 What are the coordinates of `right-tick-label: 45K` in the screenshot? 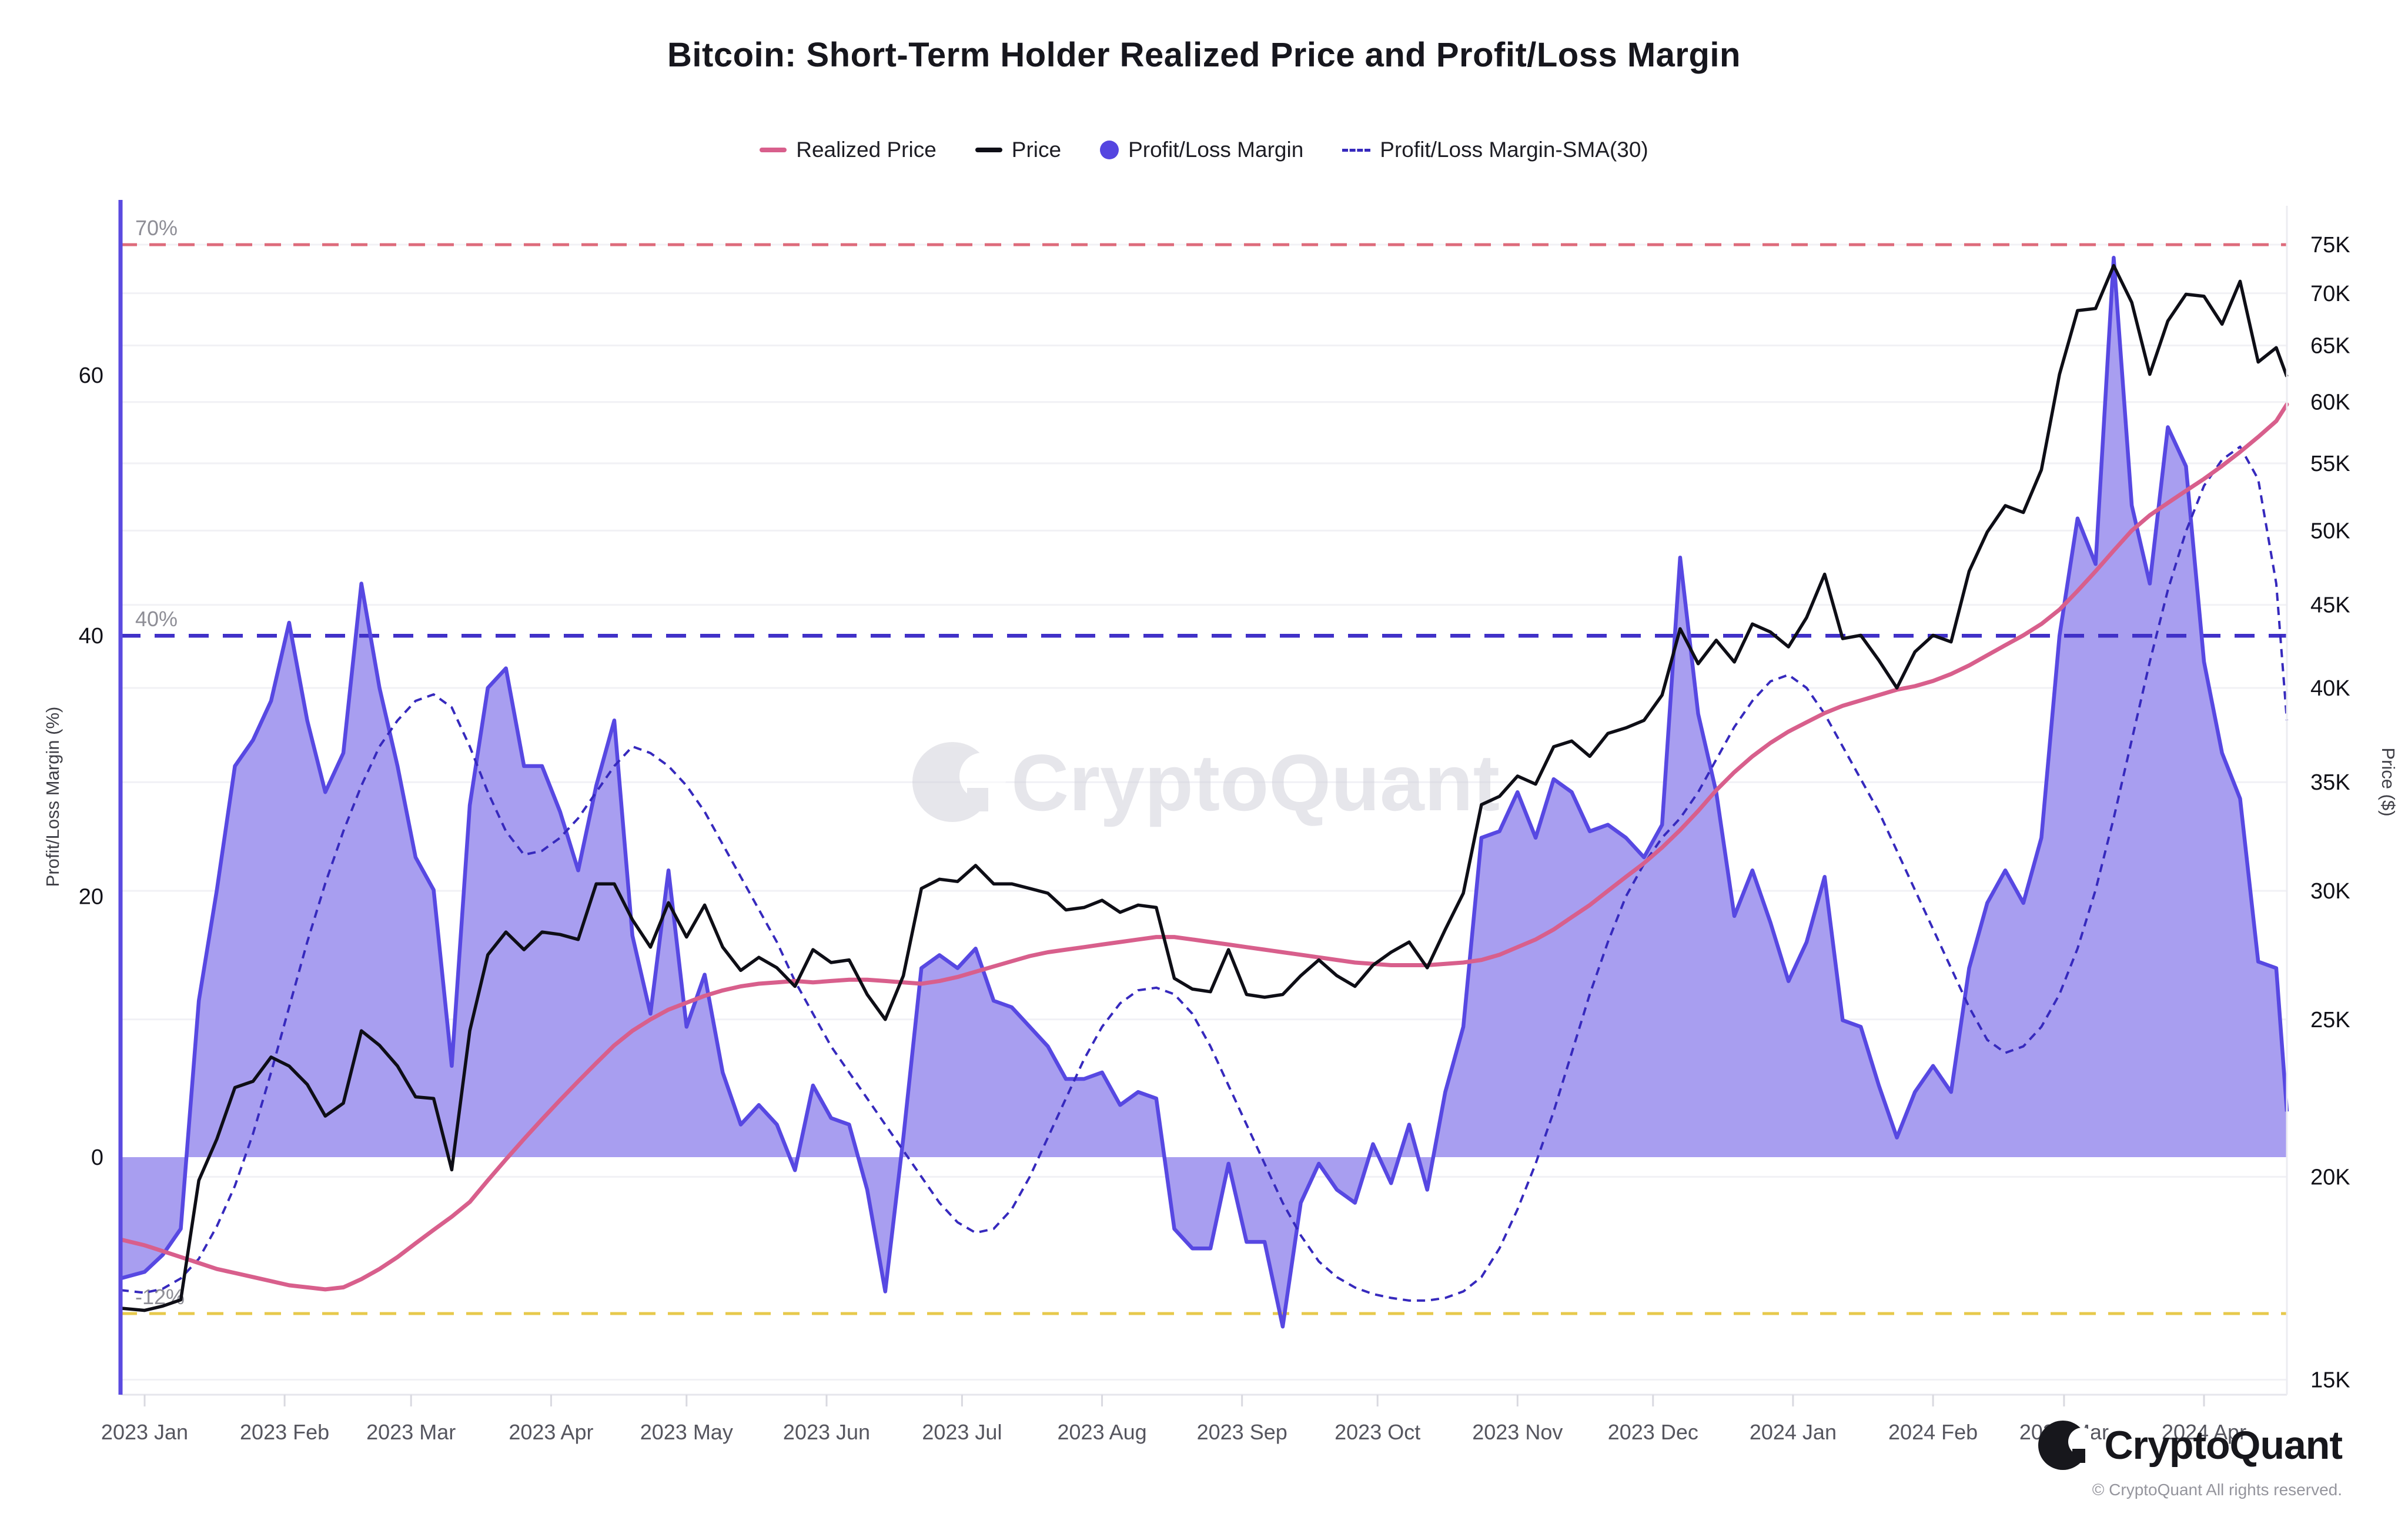 It's located at (2330, 606).